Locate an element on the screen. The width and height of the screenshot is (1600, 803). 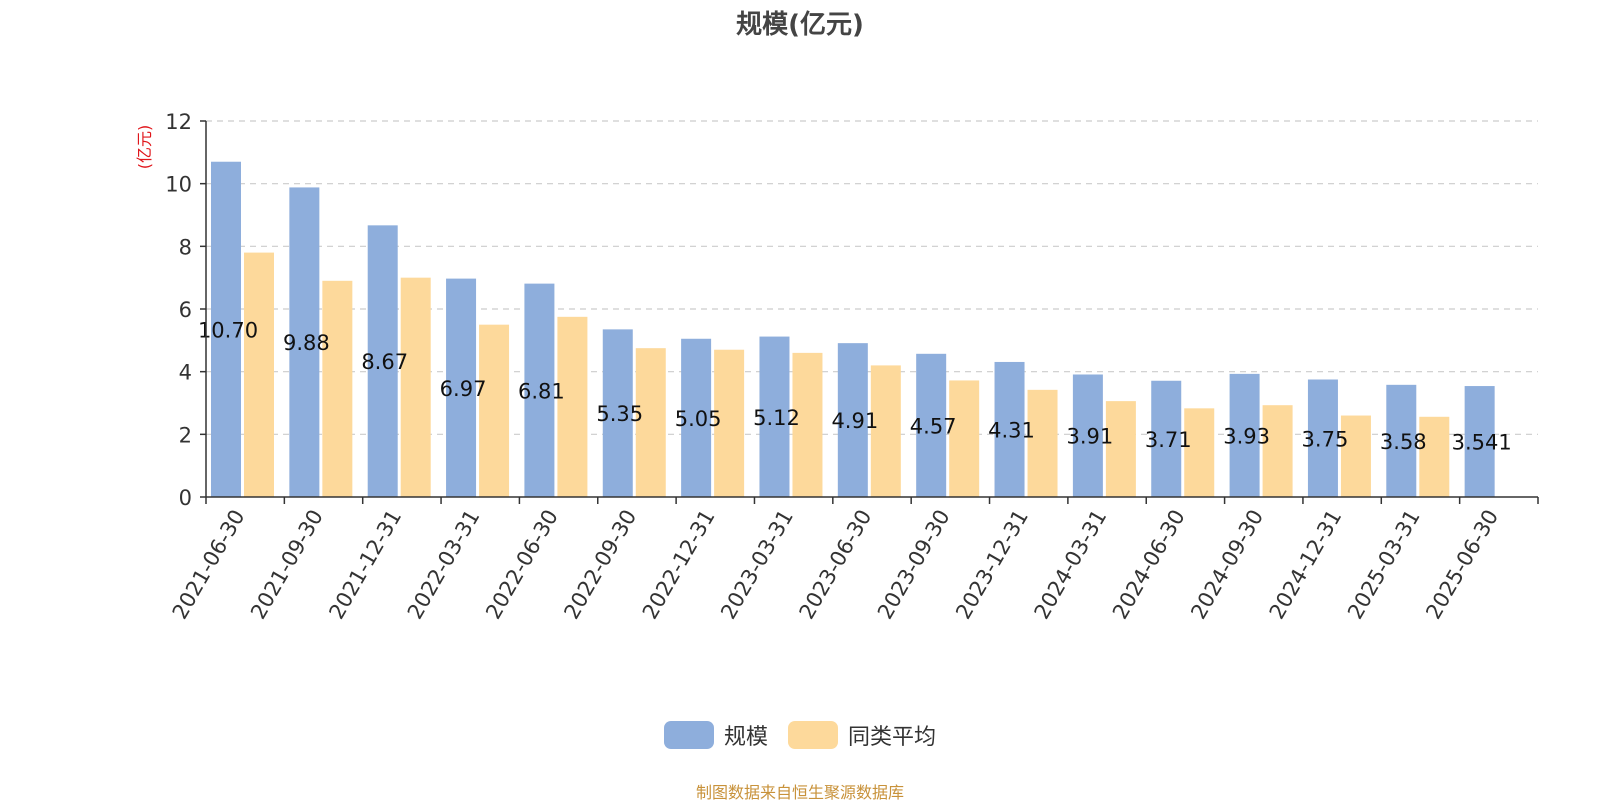
data-label-scale: 3.75 is located at coordinates (1325, 439).